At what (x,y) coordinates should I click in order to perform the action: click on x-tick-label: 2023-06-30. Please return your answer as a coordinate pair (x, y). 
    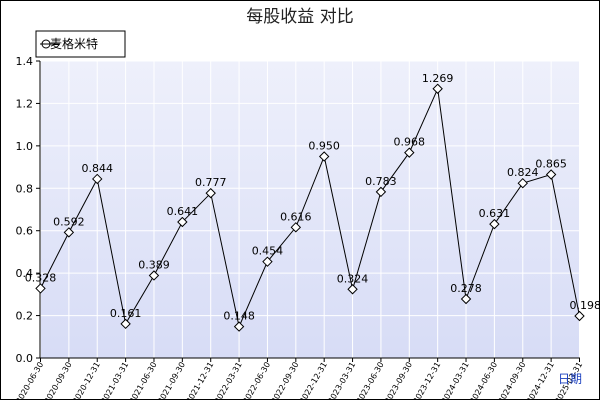
    Looking at the image, I should click on (370, 380).